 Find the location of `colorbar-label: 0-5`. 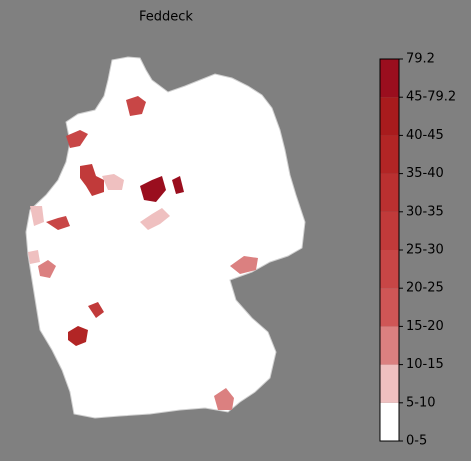

colorbar-label: 0-5 is located at coordinates (416, 441).